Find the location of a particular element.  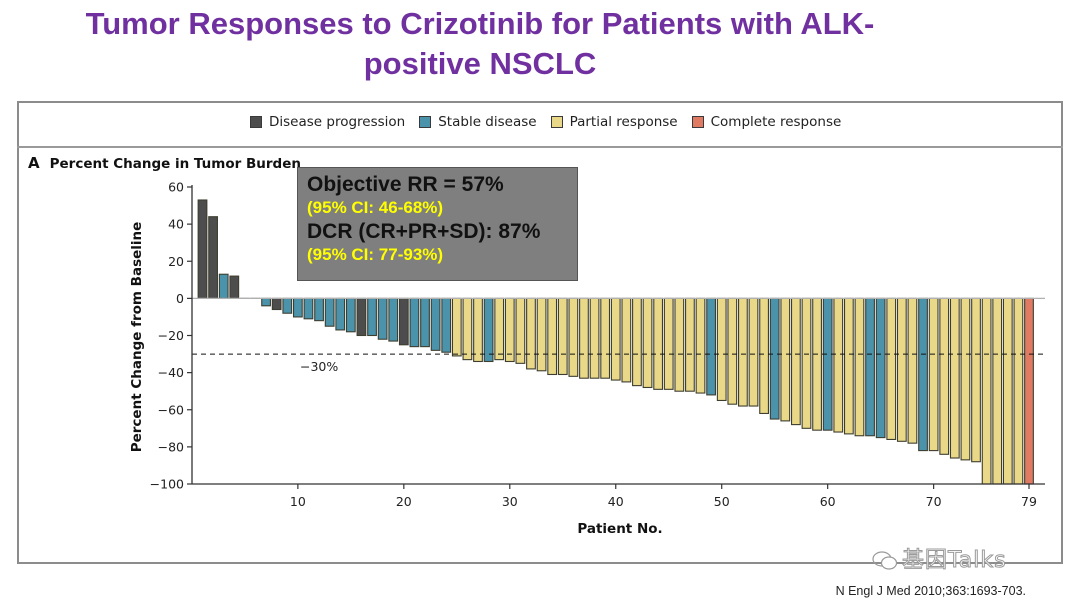

y-axis-title: Percent Change from Baseline is located at coordinates (137, 337).